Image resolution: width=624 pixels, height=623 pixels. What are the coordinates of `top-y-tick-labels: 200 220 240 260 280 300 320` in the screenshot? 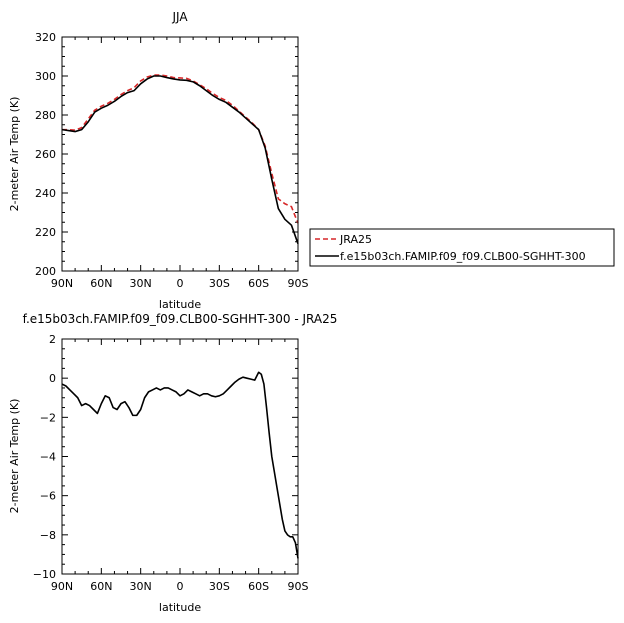 It's located at (45, 154).